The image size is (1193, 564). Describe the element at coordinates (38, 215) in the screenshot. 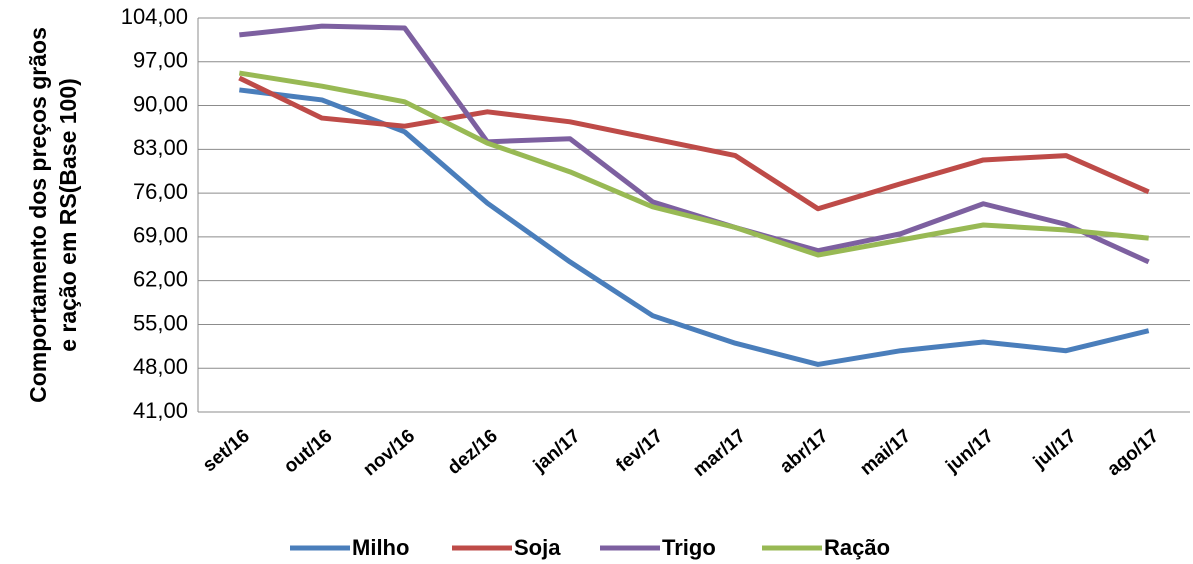

I see `y-axis-title-line: Comportamento dos preços grãos` at that location.